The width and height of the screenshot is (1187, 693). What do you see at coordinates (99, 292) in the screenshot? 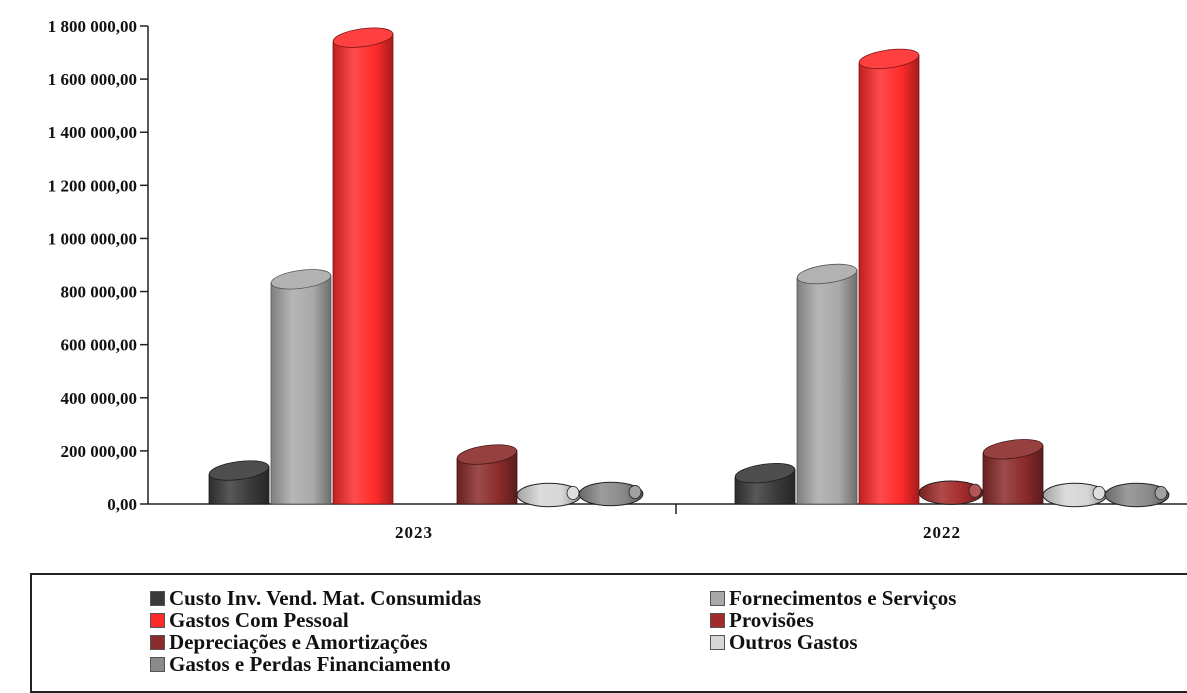
I see `y-tick-label: 800 000,00` at bounding box center [99, 292].